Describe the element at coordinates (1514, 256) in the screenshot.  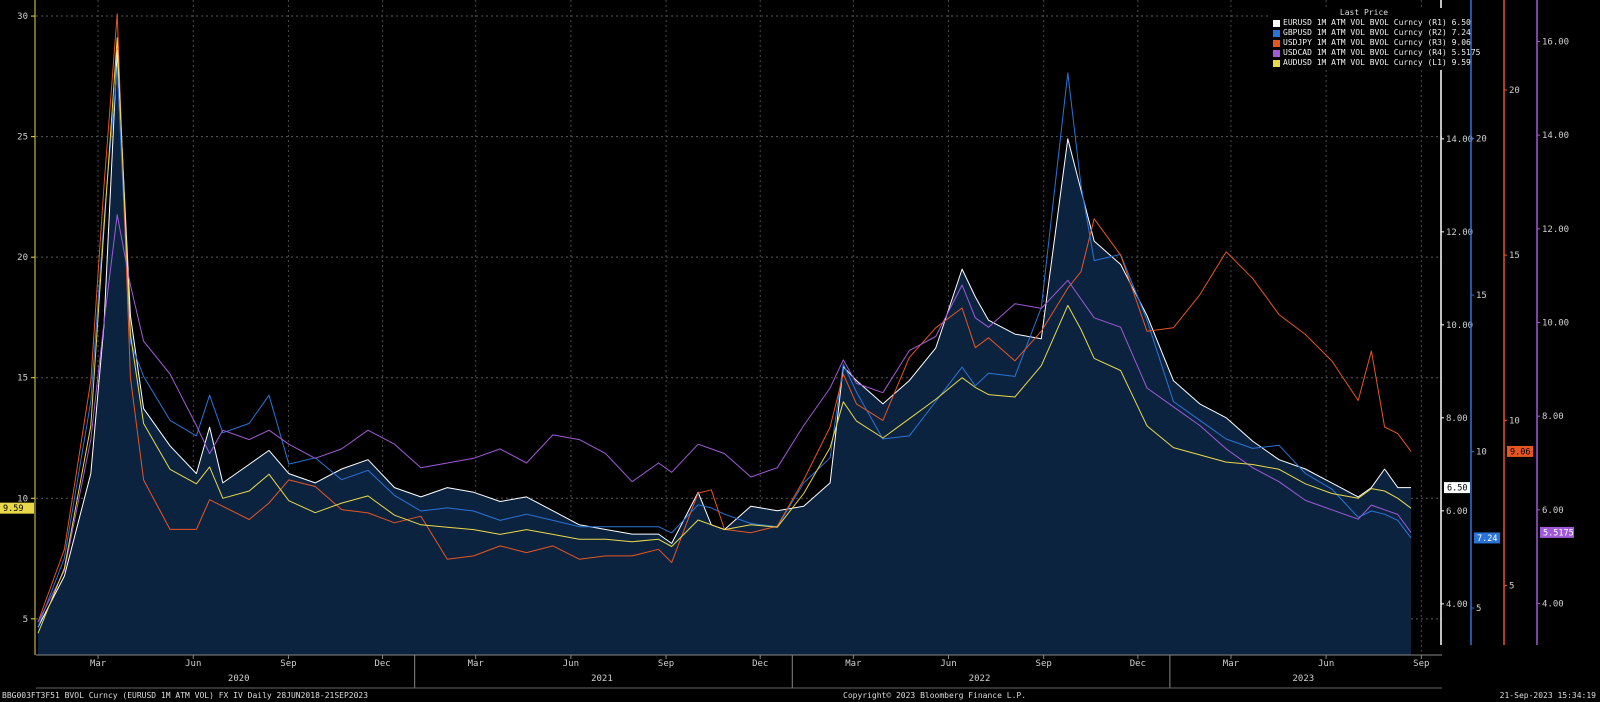
I see `axis-tick-label-R3: 15` at that location.